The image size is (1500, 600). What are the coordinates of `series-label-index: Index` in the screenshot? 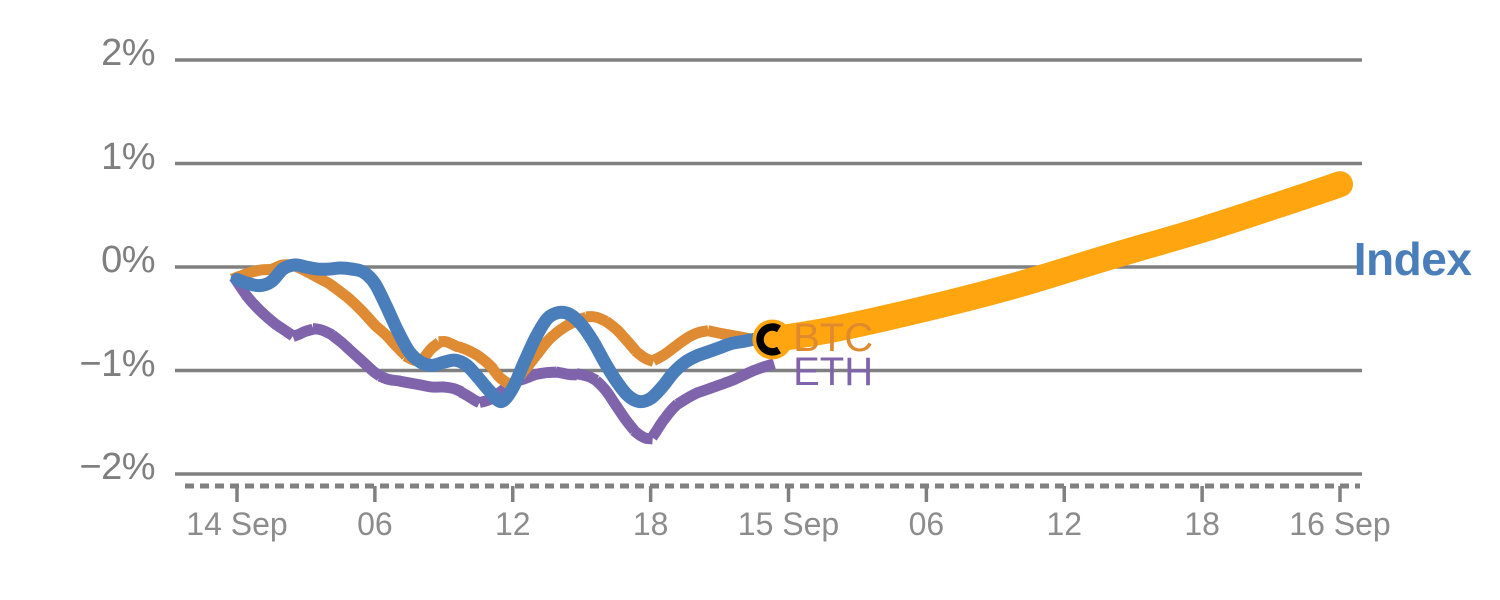 It's located at (1412, 258).